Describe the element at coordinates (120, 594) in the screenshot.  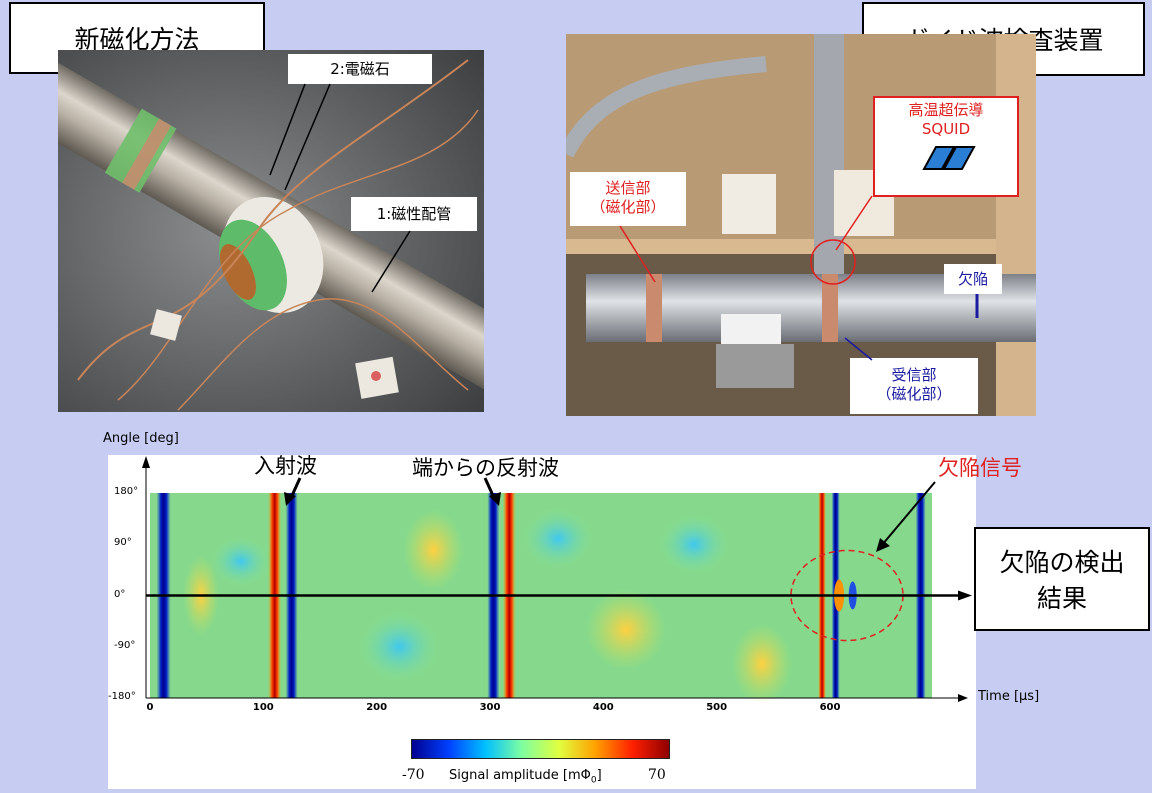
I see `y-tick-label: 0°` at that location.